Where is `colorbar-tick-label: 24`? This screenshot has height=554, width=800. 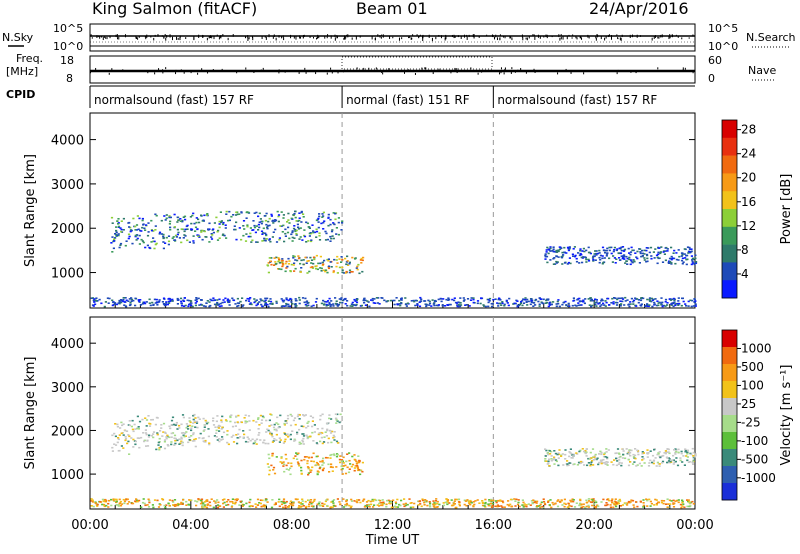
colorbar-tick-label: 24 is located at coordinates (748, 154).